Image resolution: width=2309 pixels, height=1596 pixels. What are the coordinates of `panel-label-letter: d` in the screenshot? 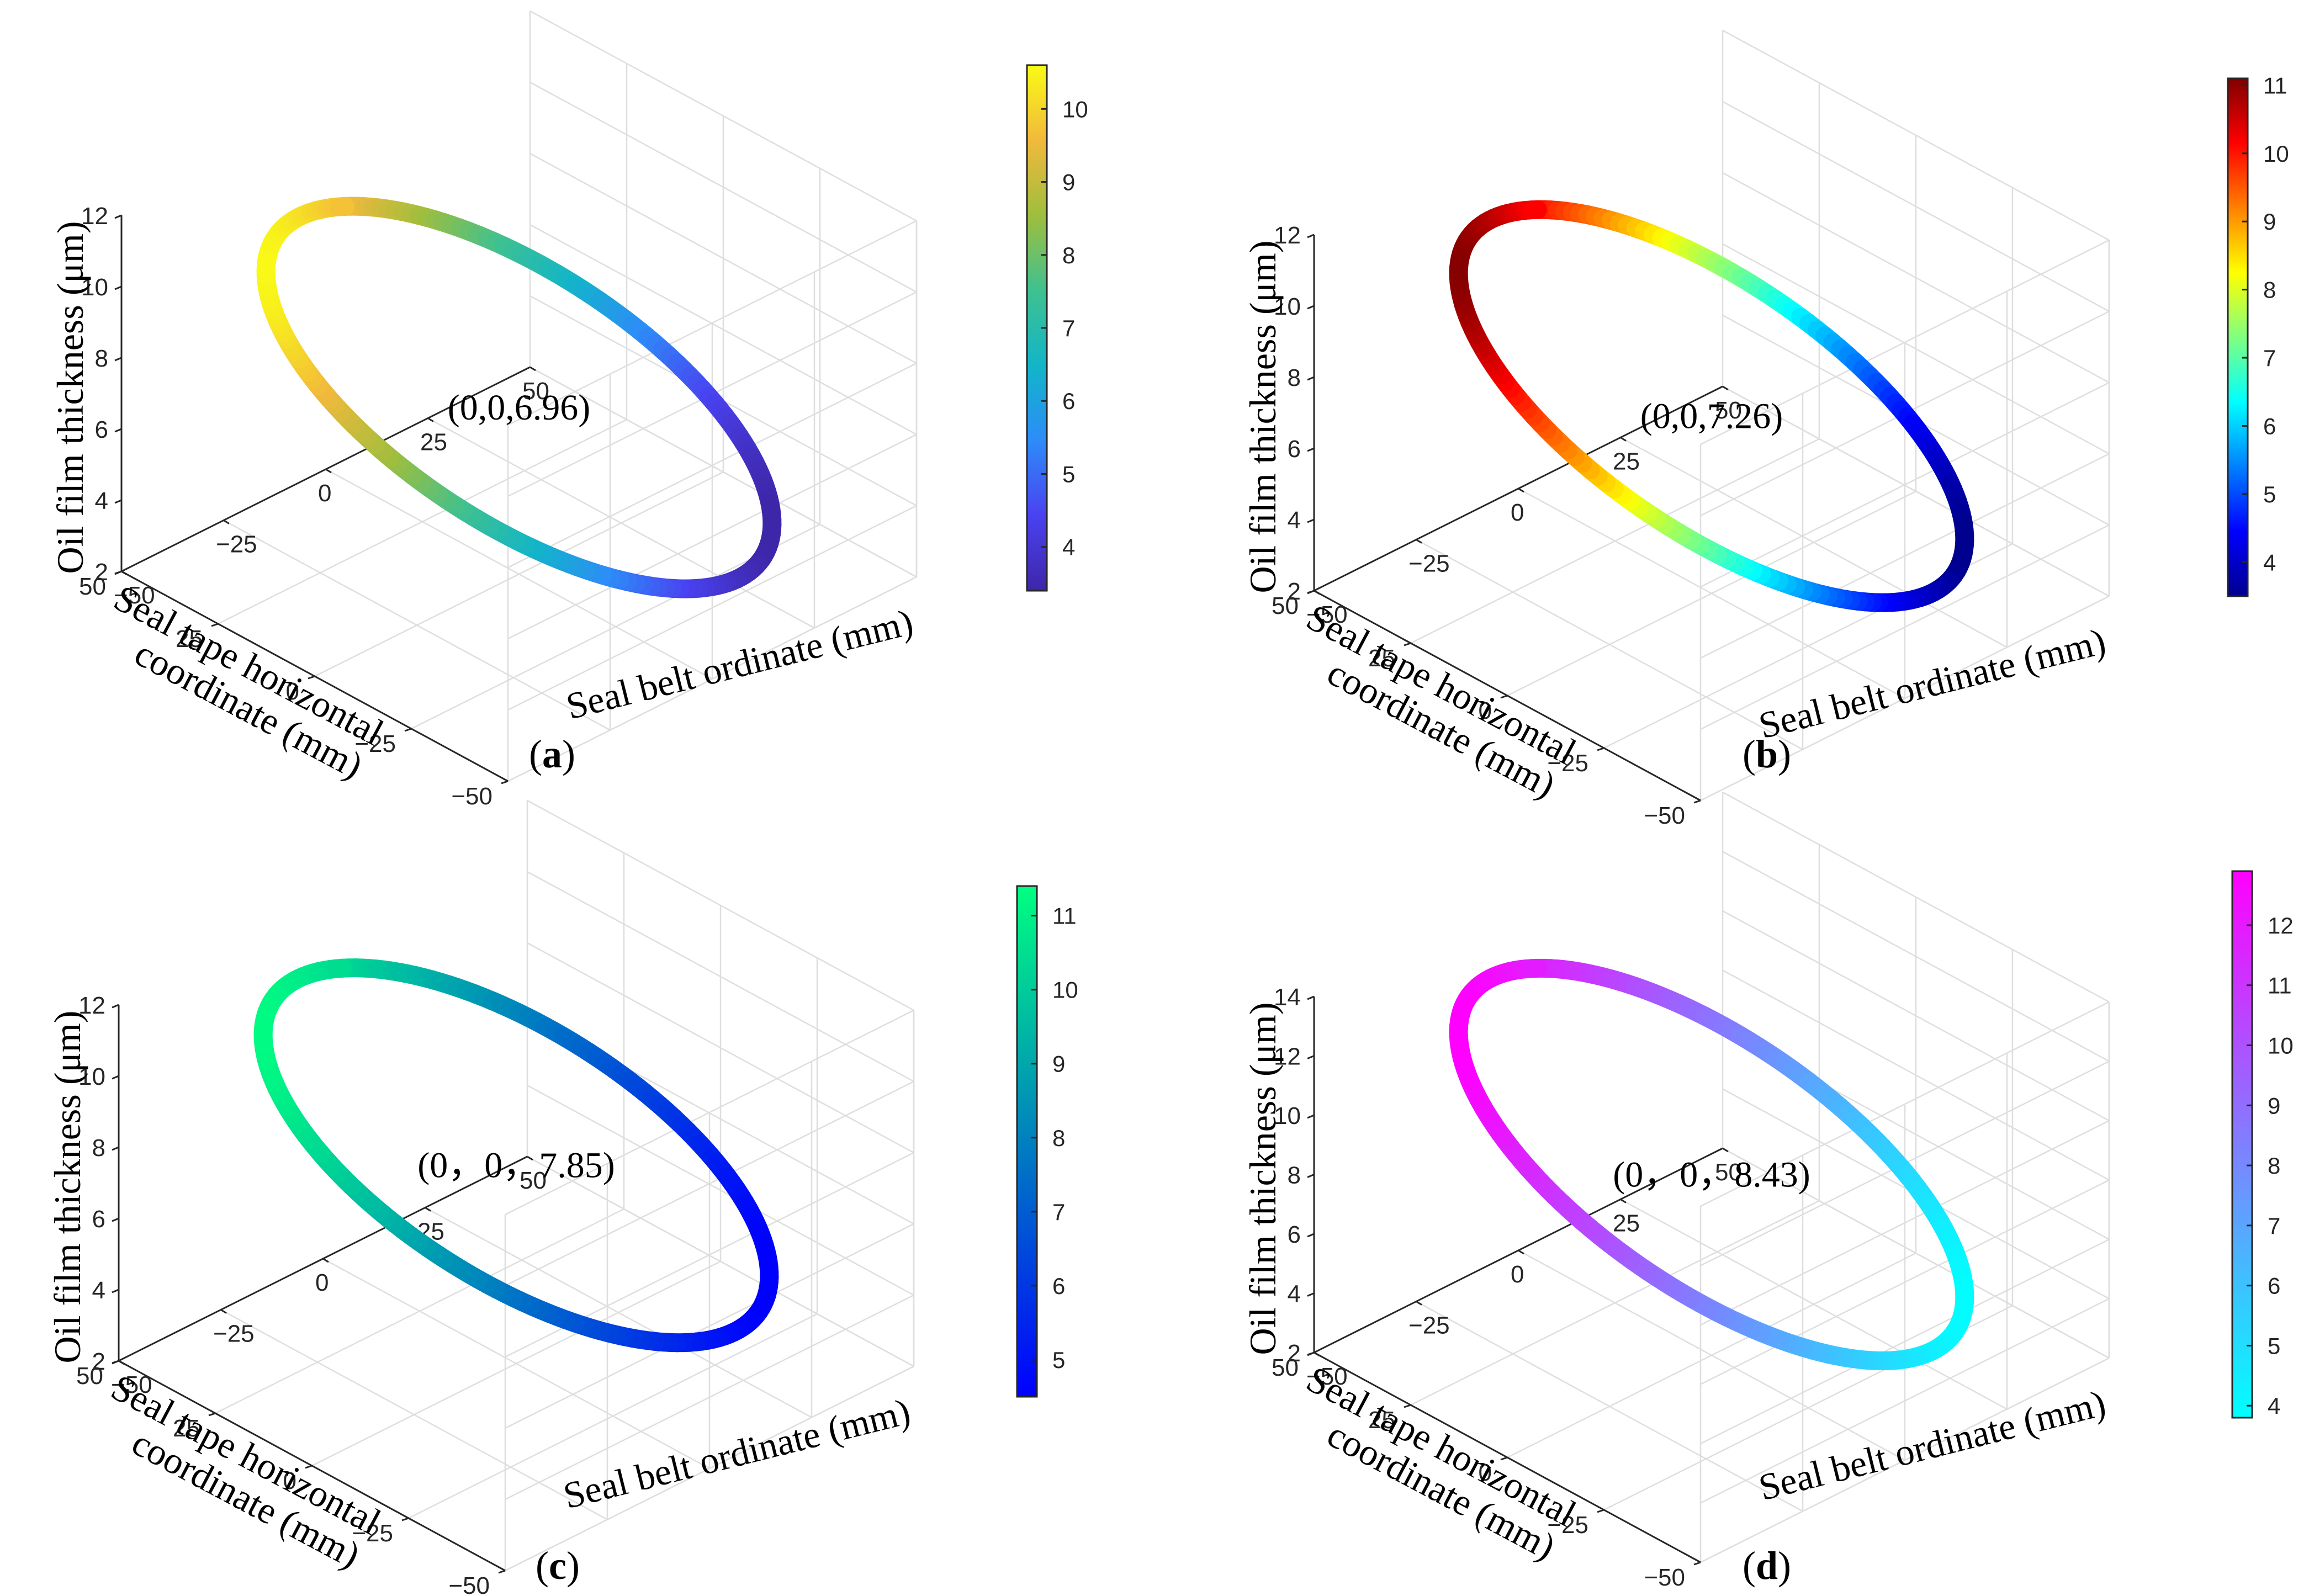 It's located at (1767, 1566).